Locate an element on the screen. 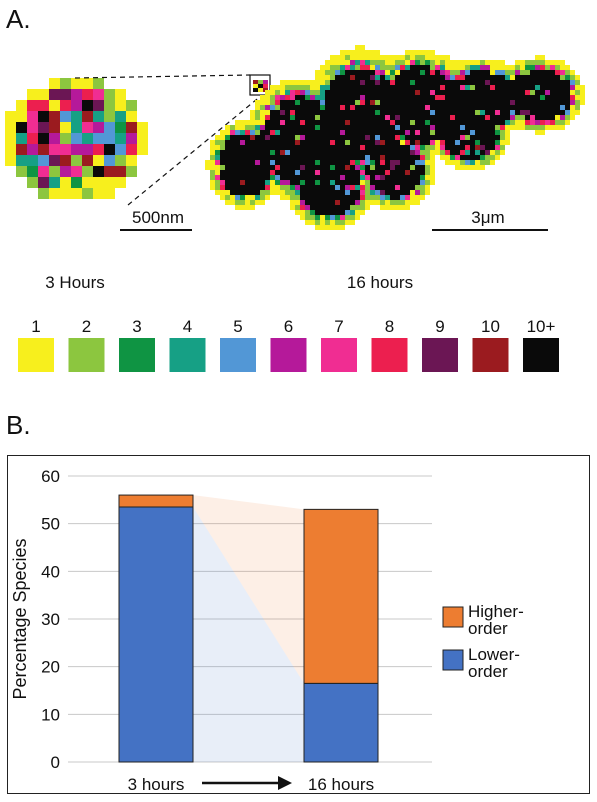 Image resolution: width=597 pixels, height=802 pixels. y-tick-label: 0 is located at coordinates (55, 762).